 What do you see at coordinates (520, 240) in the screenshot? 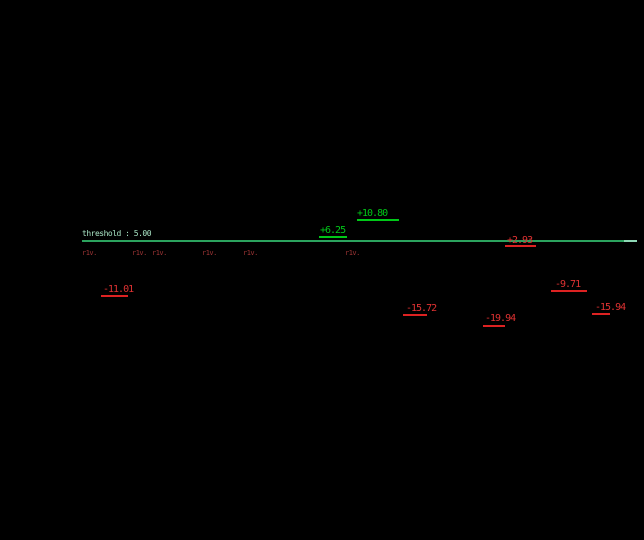
I see `score-label-negative: +2.93` at bounding box center [520, 240].